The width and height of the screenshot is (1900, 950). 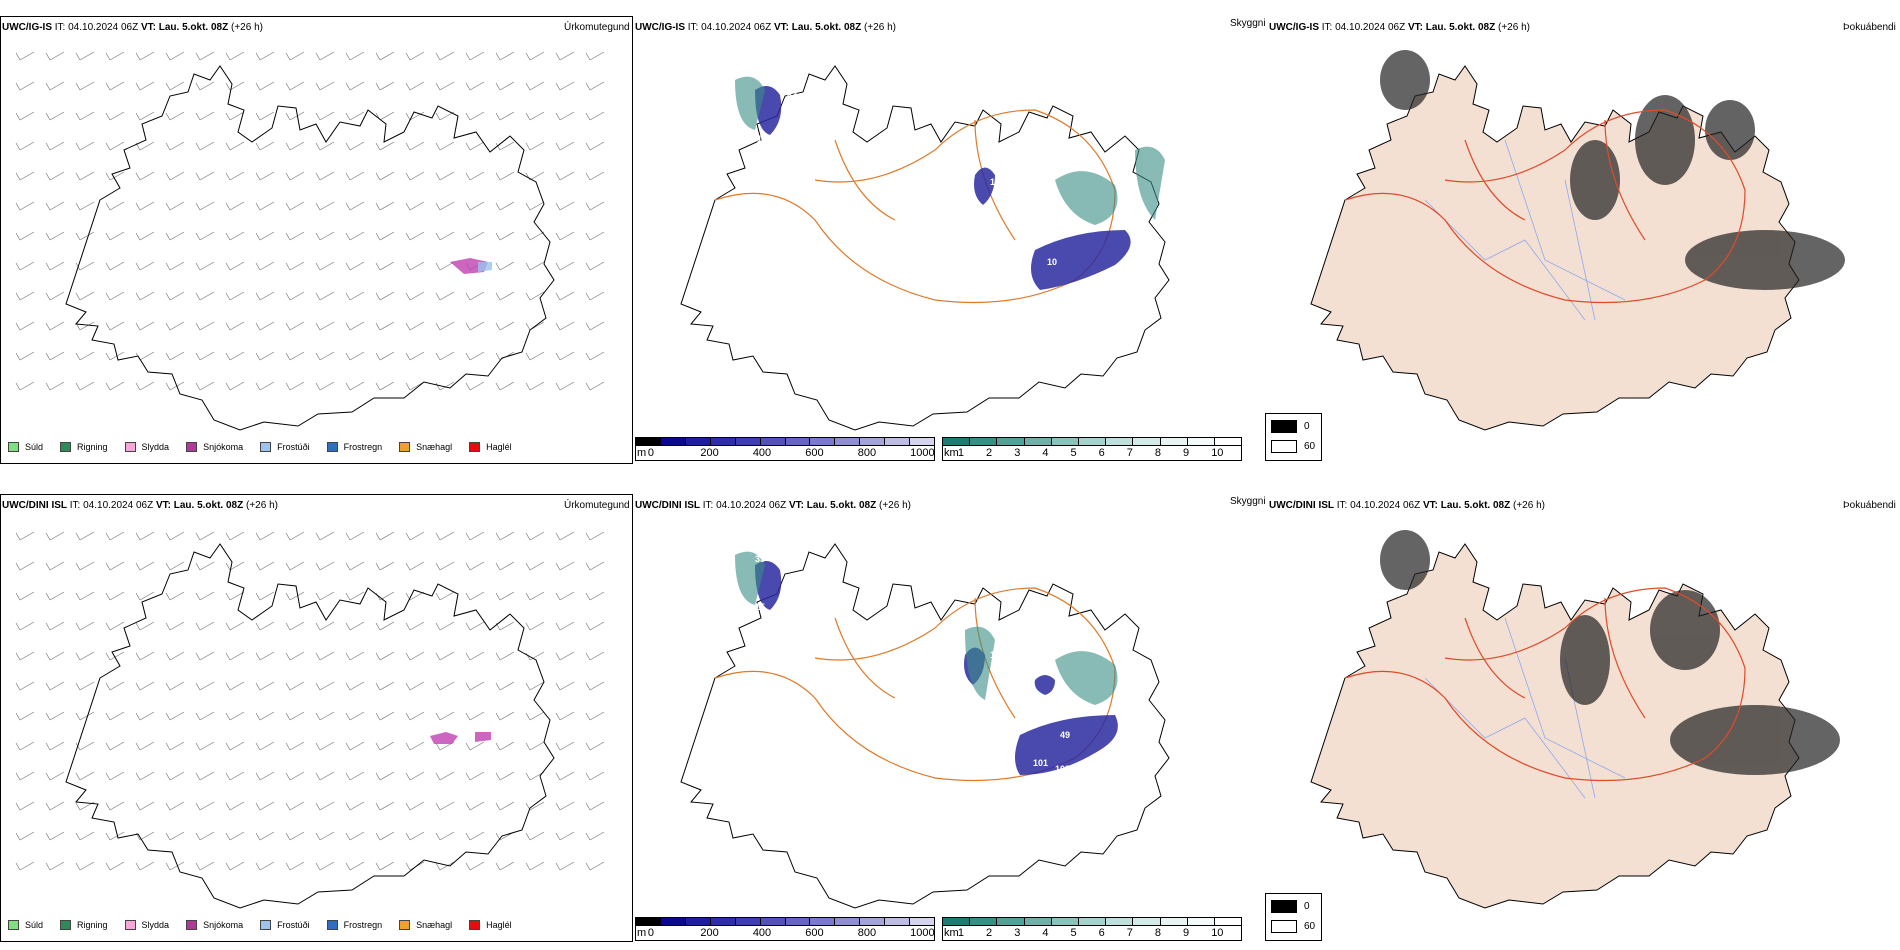 I want to click on legend-swatch, so click(x=332, y=447).